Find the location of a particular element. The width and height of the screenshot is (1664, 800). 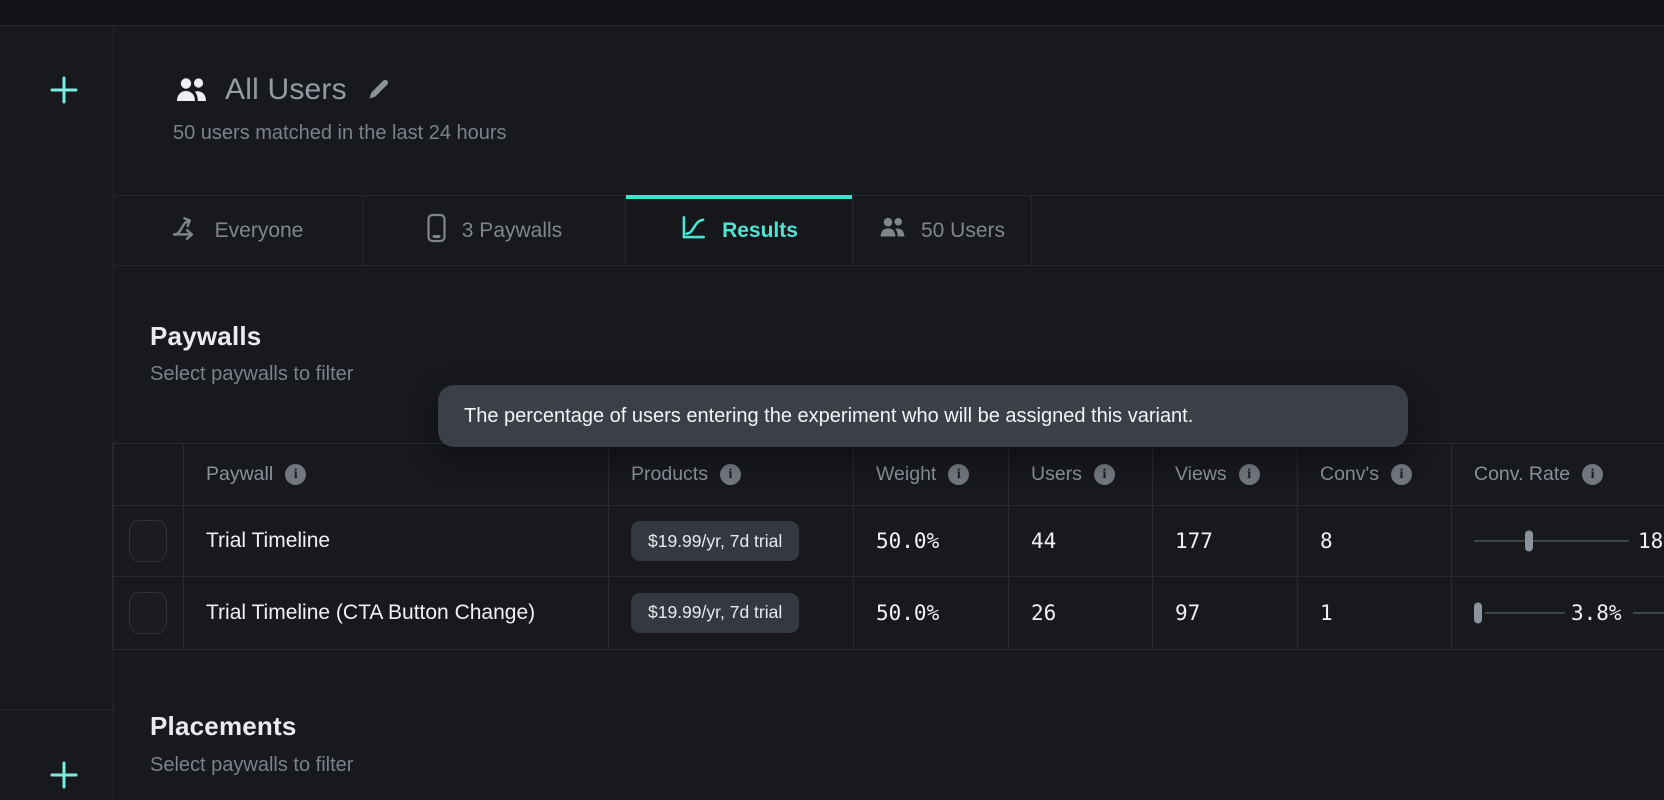

tab-results: Results is located at coordinates (739, 230).